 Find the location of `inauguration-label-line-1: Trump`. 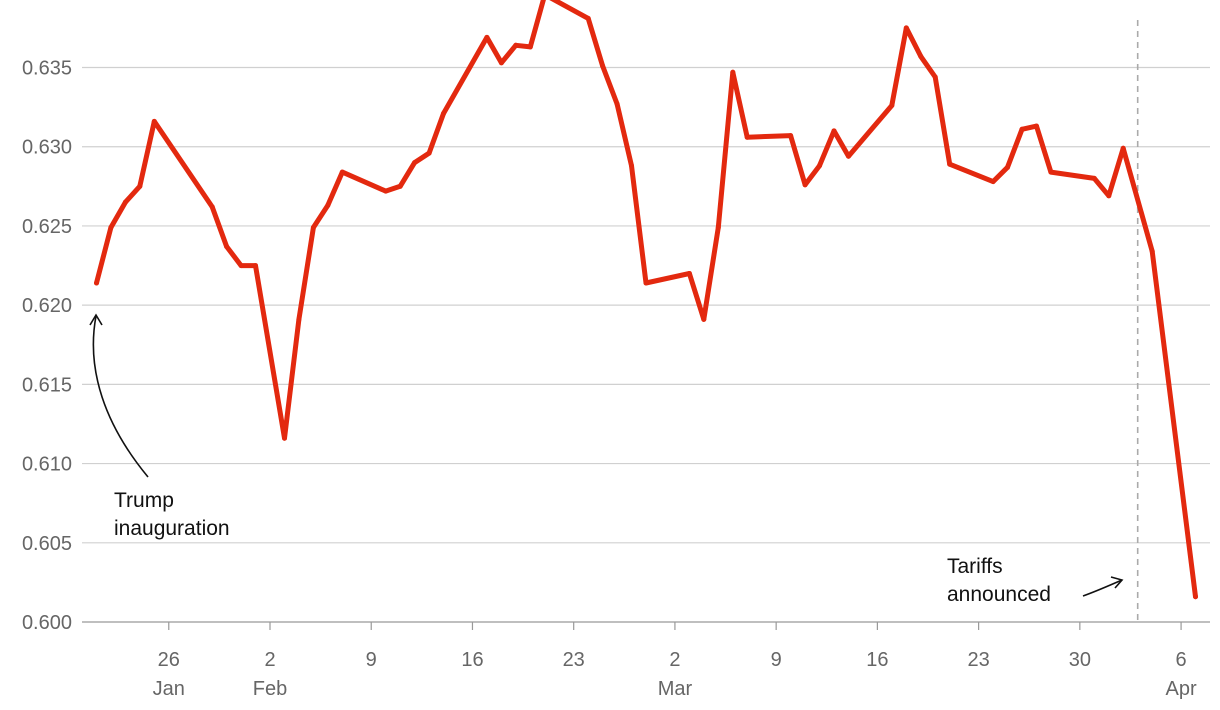

inauguration-label-line-1: Trump is located at coordinates (144, 500).